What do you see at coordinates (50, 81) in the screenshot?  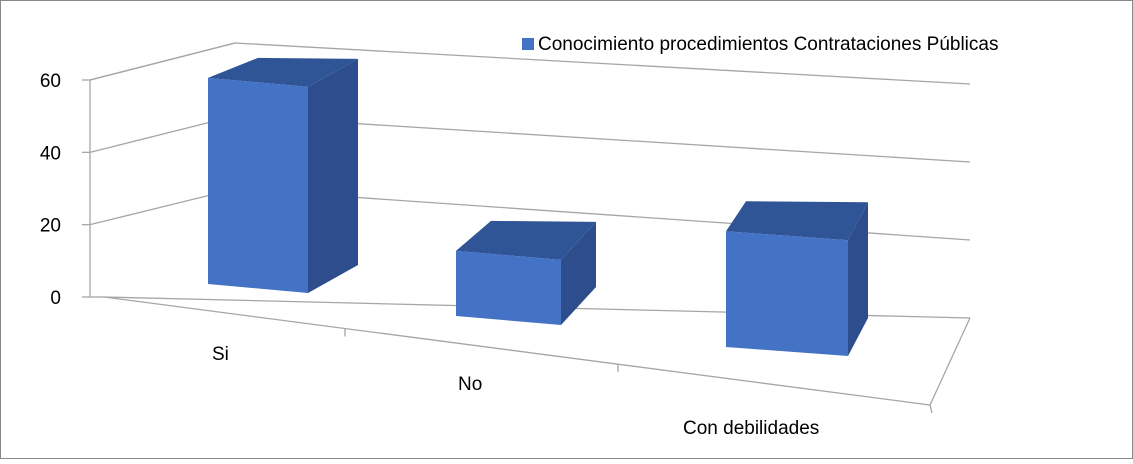 I see `y-tick-label: 60` at bounding box center [50, 81].